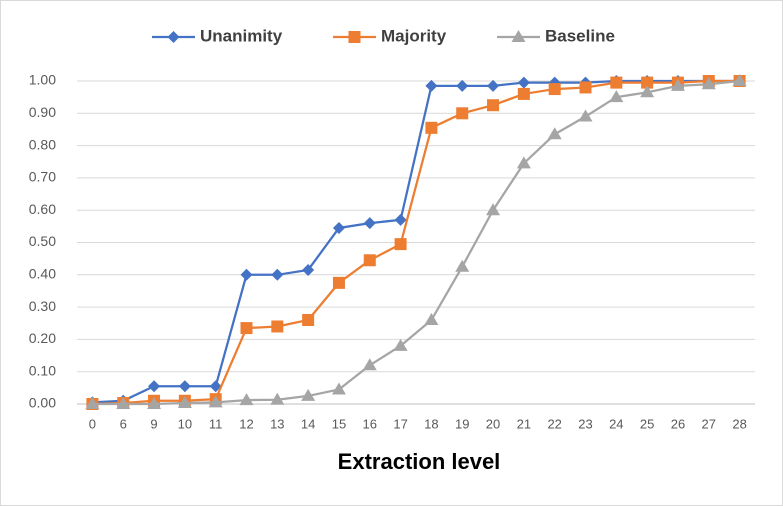  Describe the element at coordinates (241, 35) in the screenshot. I see `legend-label: Unanimity` at that location.